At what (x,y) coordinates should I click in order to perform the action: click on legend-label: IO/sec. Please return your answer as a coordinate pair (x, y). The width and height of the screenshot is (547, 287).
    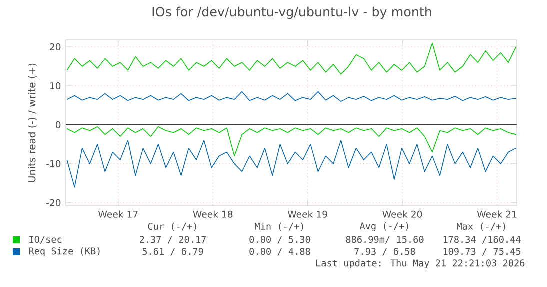
    Looking at the image, I should click on (46, 240).